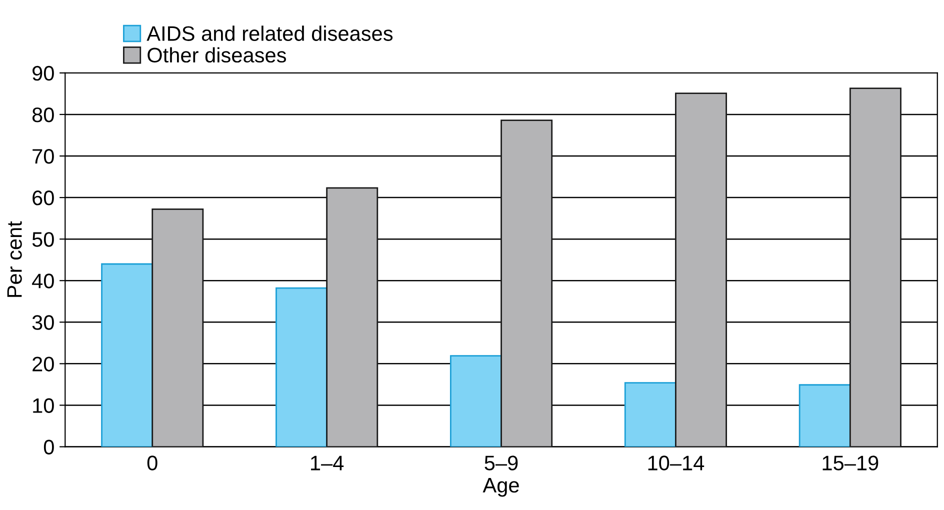 The width and height of the screenshot is (944, 510). What do you see at coordinates (269, 33) in the screenshot?
I see `legend-label: AIDS and related diseases` at bounding box center [269, 33].